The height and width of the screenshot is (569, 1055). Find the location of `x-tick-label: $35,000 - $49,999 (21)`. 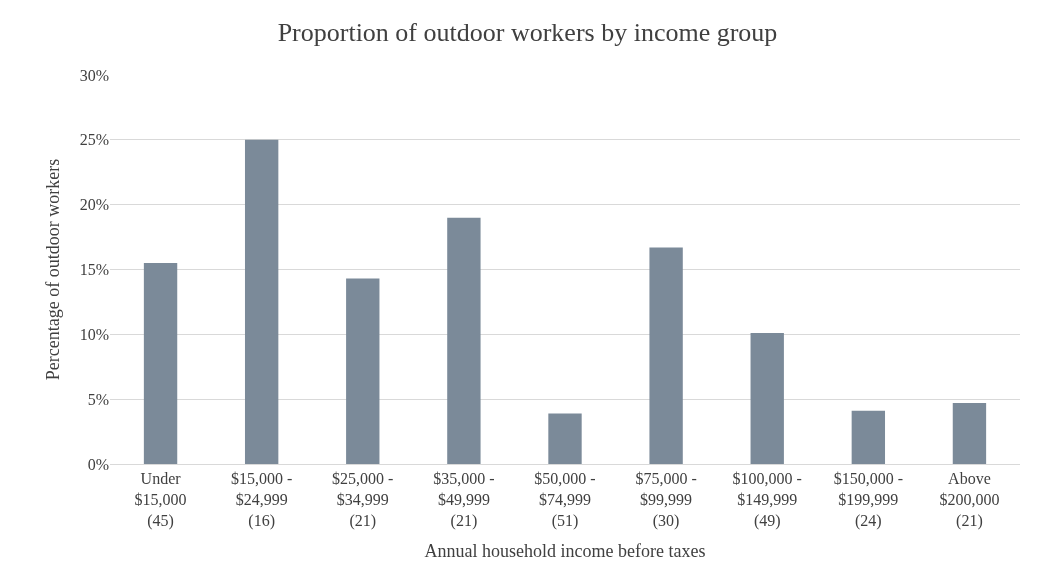

x-tick-label: $35,000 - $49,999 (21) is located at coordinates (464, 500).